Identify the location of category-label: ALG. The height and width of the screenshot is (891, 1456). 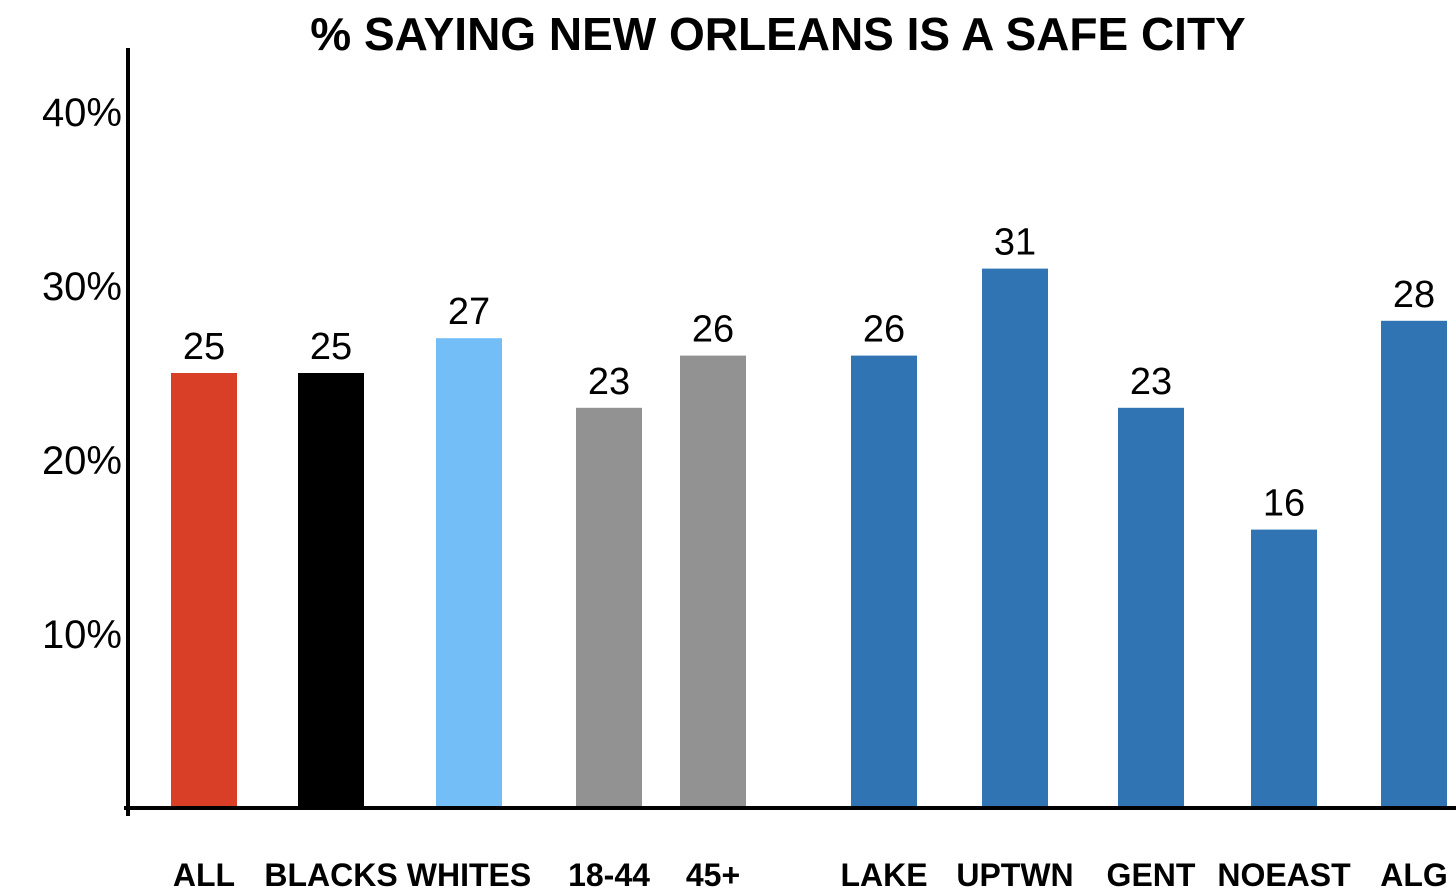
(1414, 874).